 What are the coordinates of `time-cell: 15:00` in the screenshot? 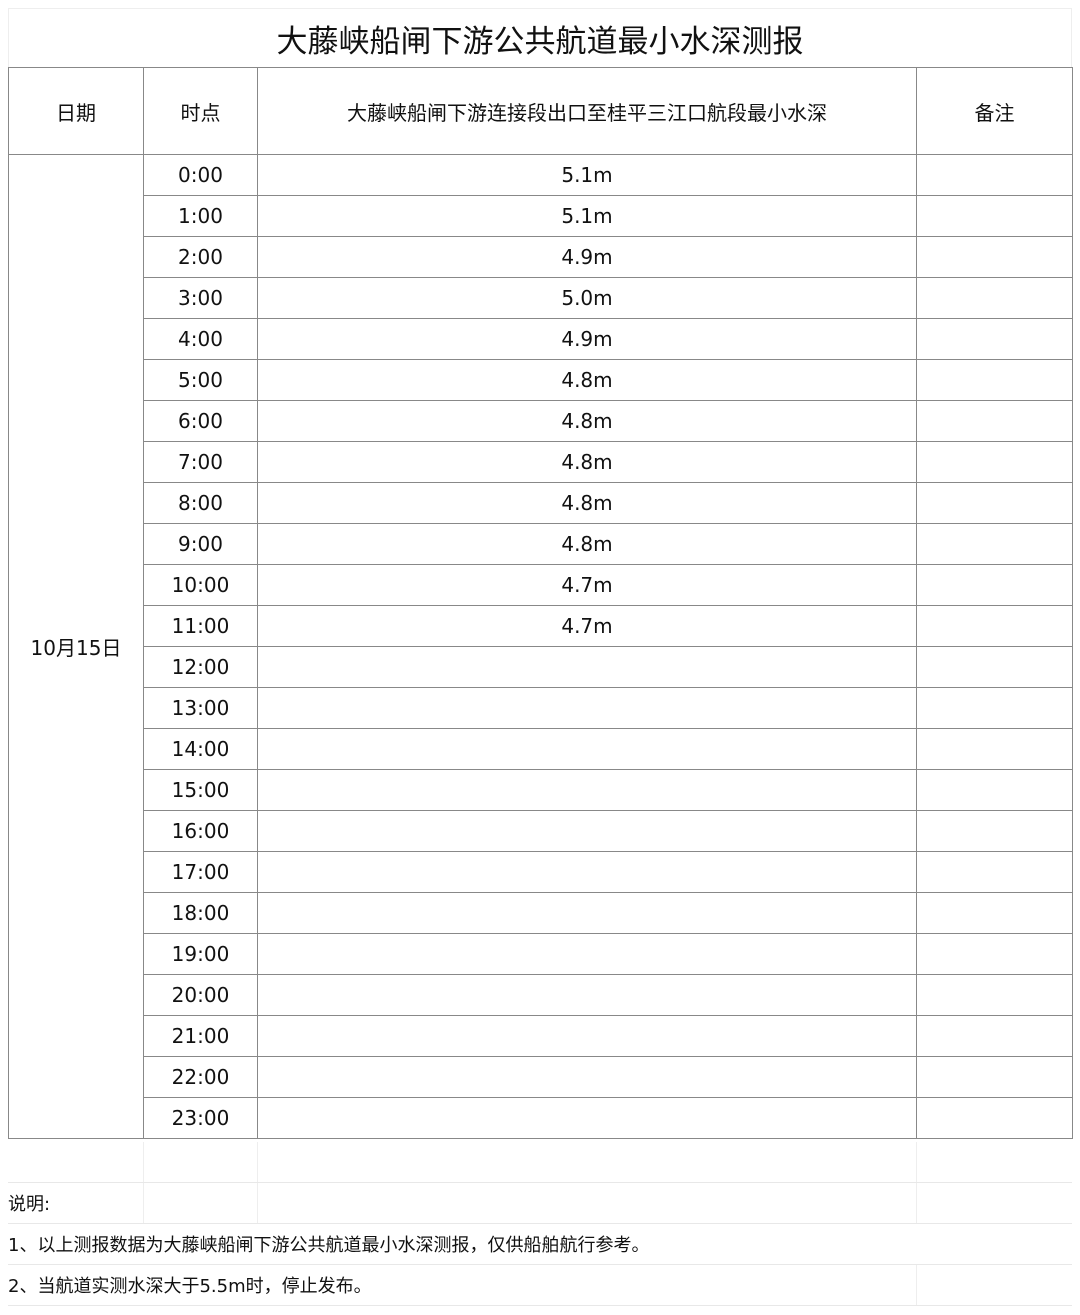 It's located at (200, 790).